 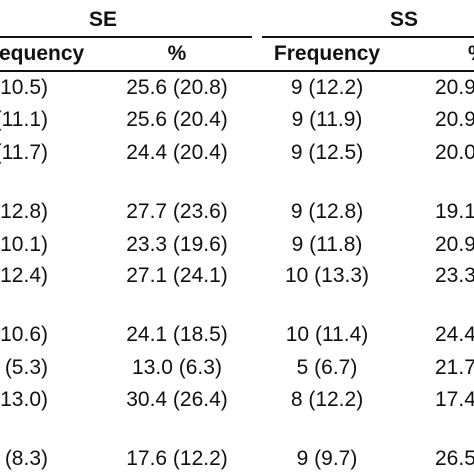 I want to click on cell-se-frequency: 21 (10.5), so click(x=24, y=87).